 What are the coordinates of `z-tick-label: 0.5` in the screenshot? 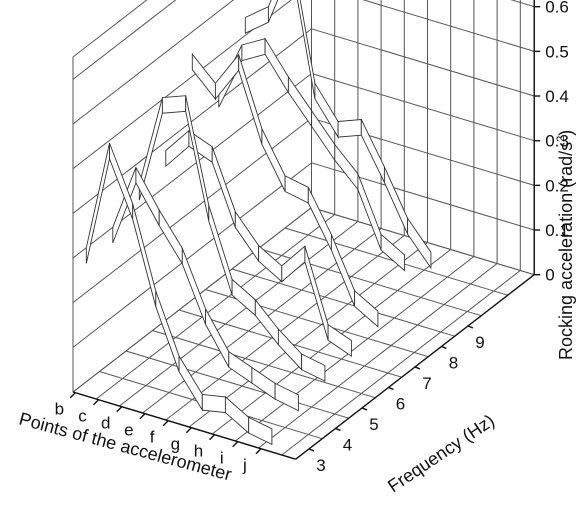 It's located at (557, 51).